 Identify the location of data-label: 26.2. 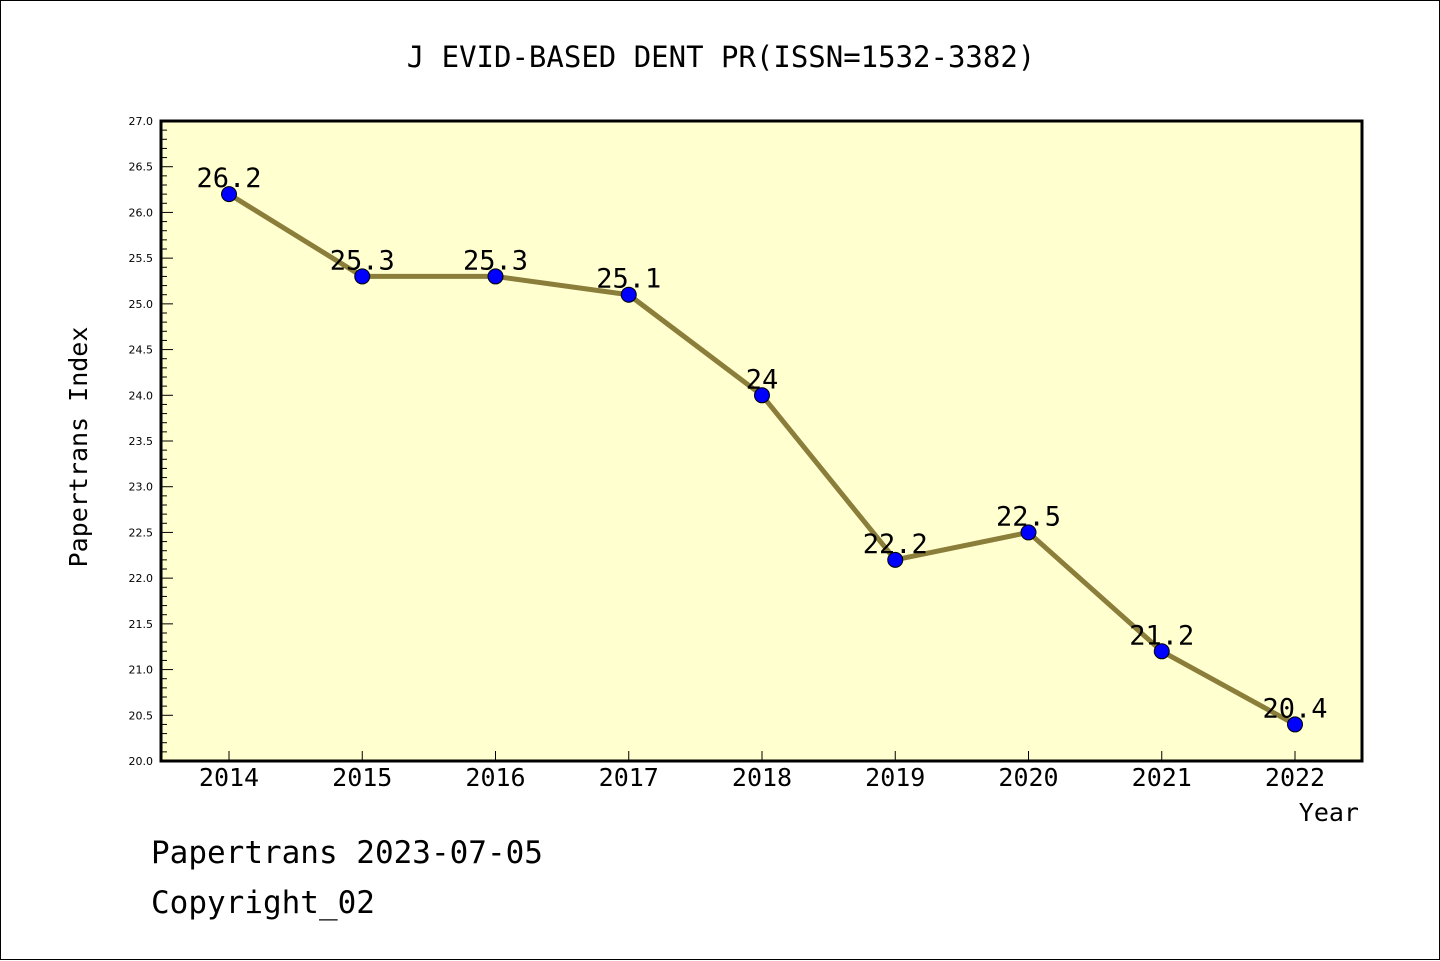
(228, 178).